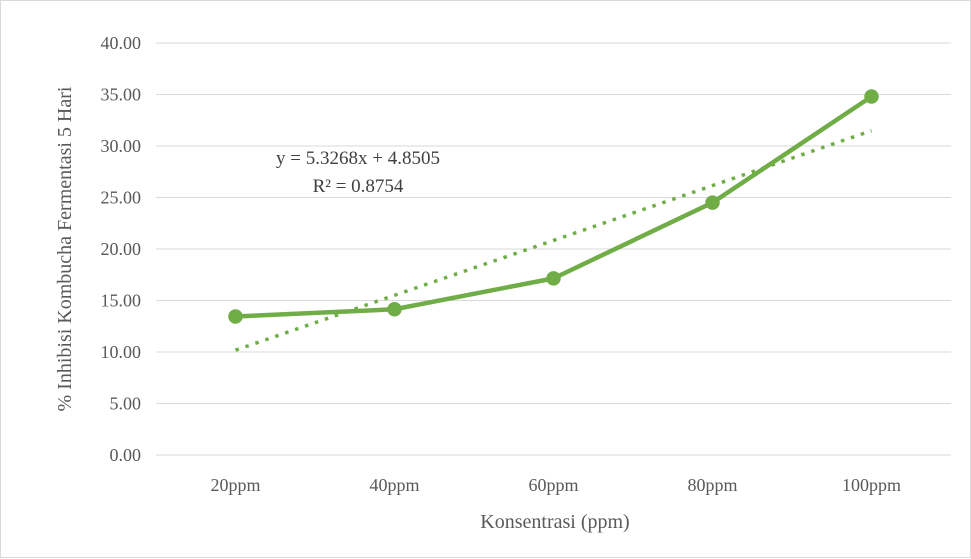  Describe the element at coordinates (121, 146) in the screenshot. I see `y-tick-label: 30.00` at that location.